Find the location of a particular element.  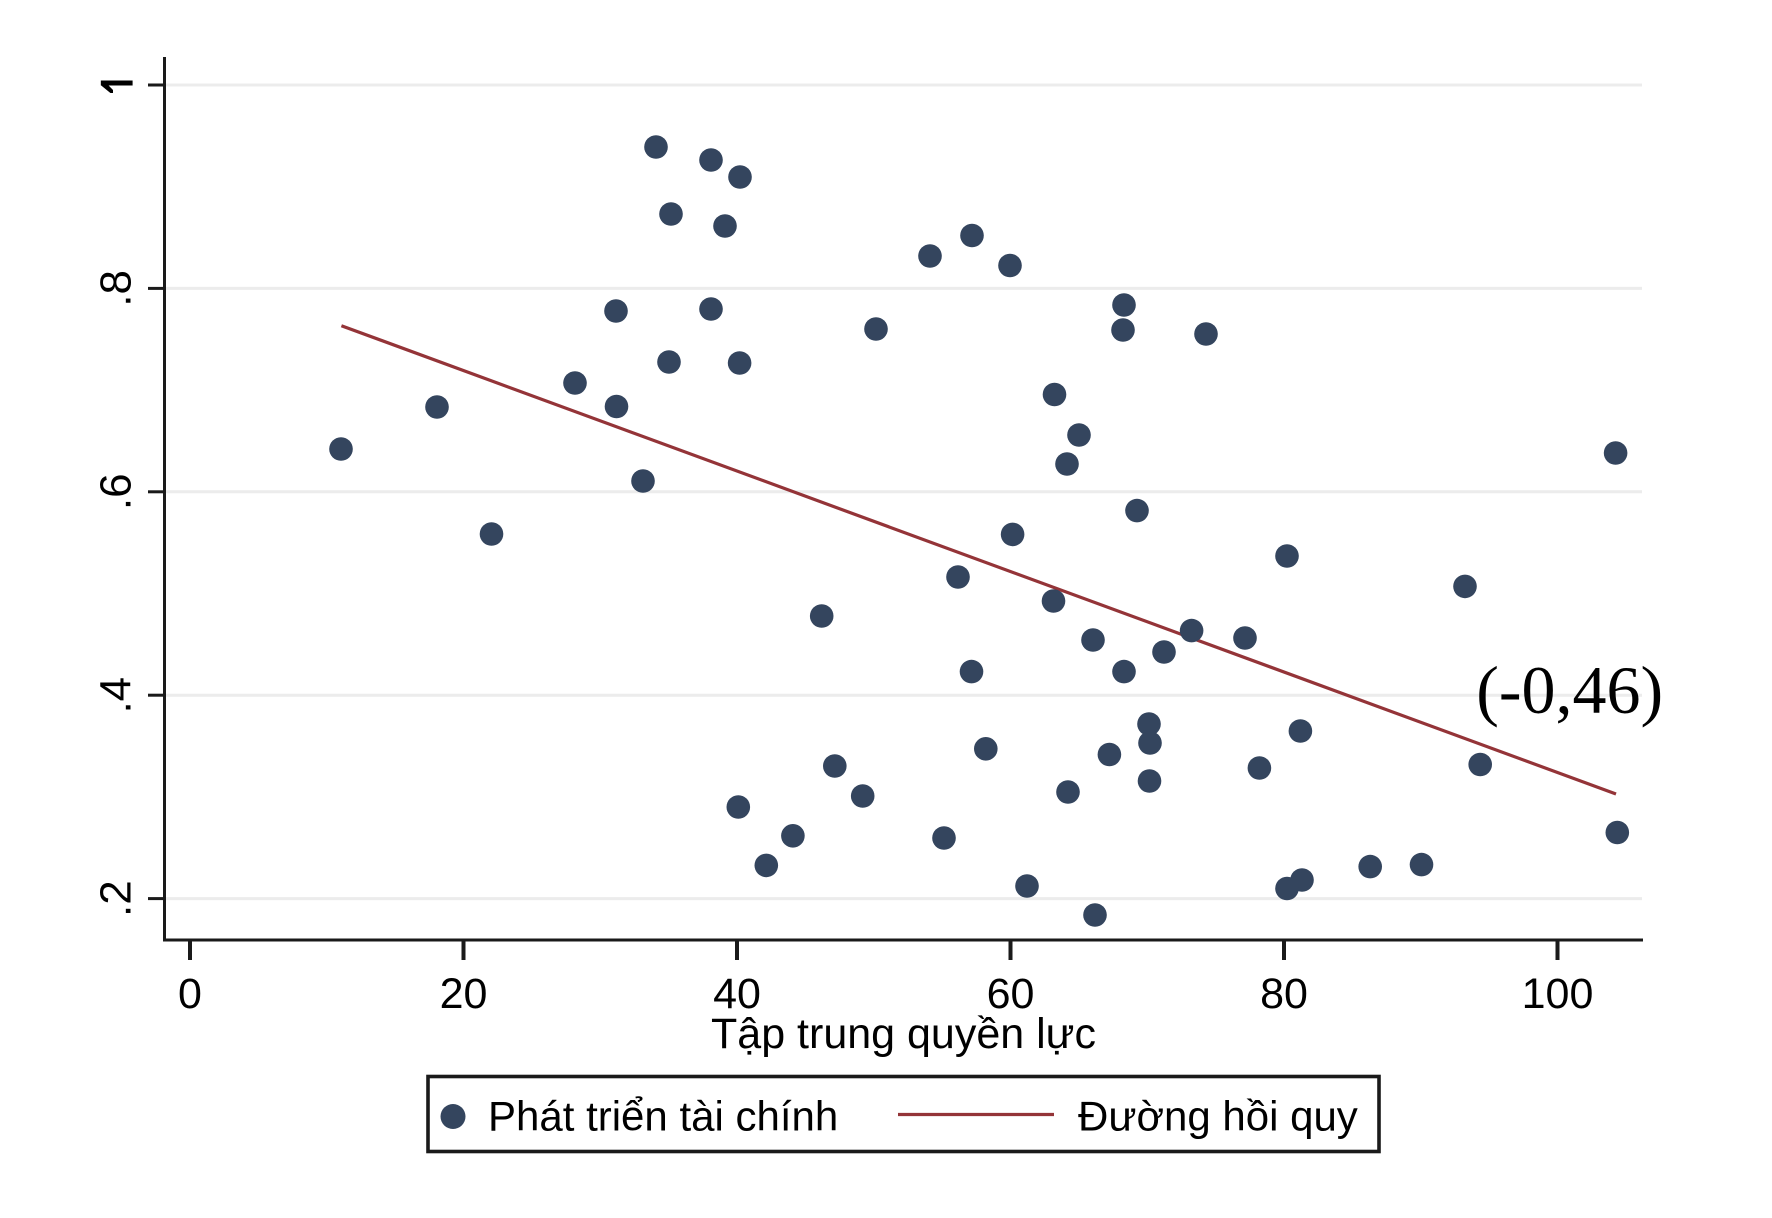

svg-text: .8 is located at coordinates (116, 288).